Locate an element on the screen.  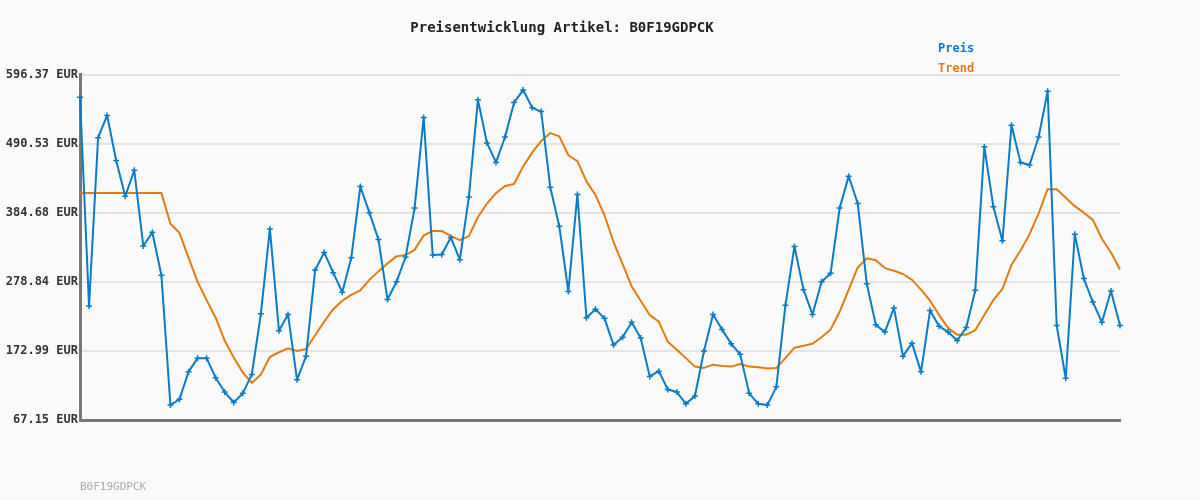
y-tick-label: 384.68 EUR is located at coordinates (42, 212).